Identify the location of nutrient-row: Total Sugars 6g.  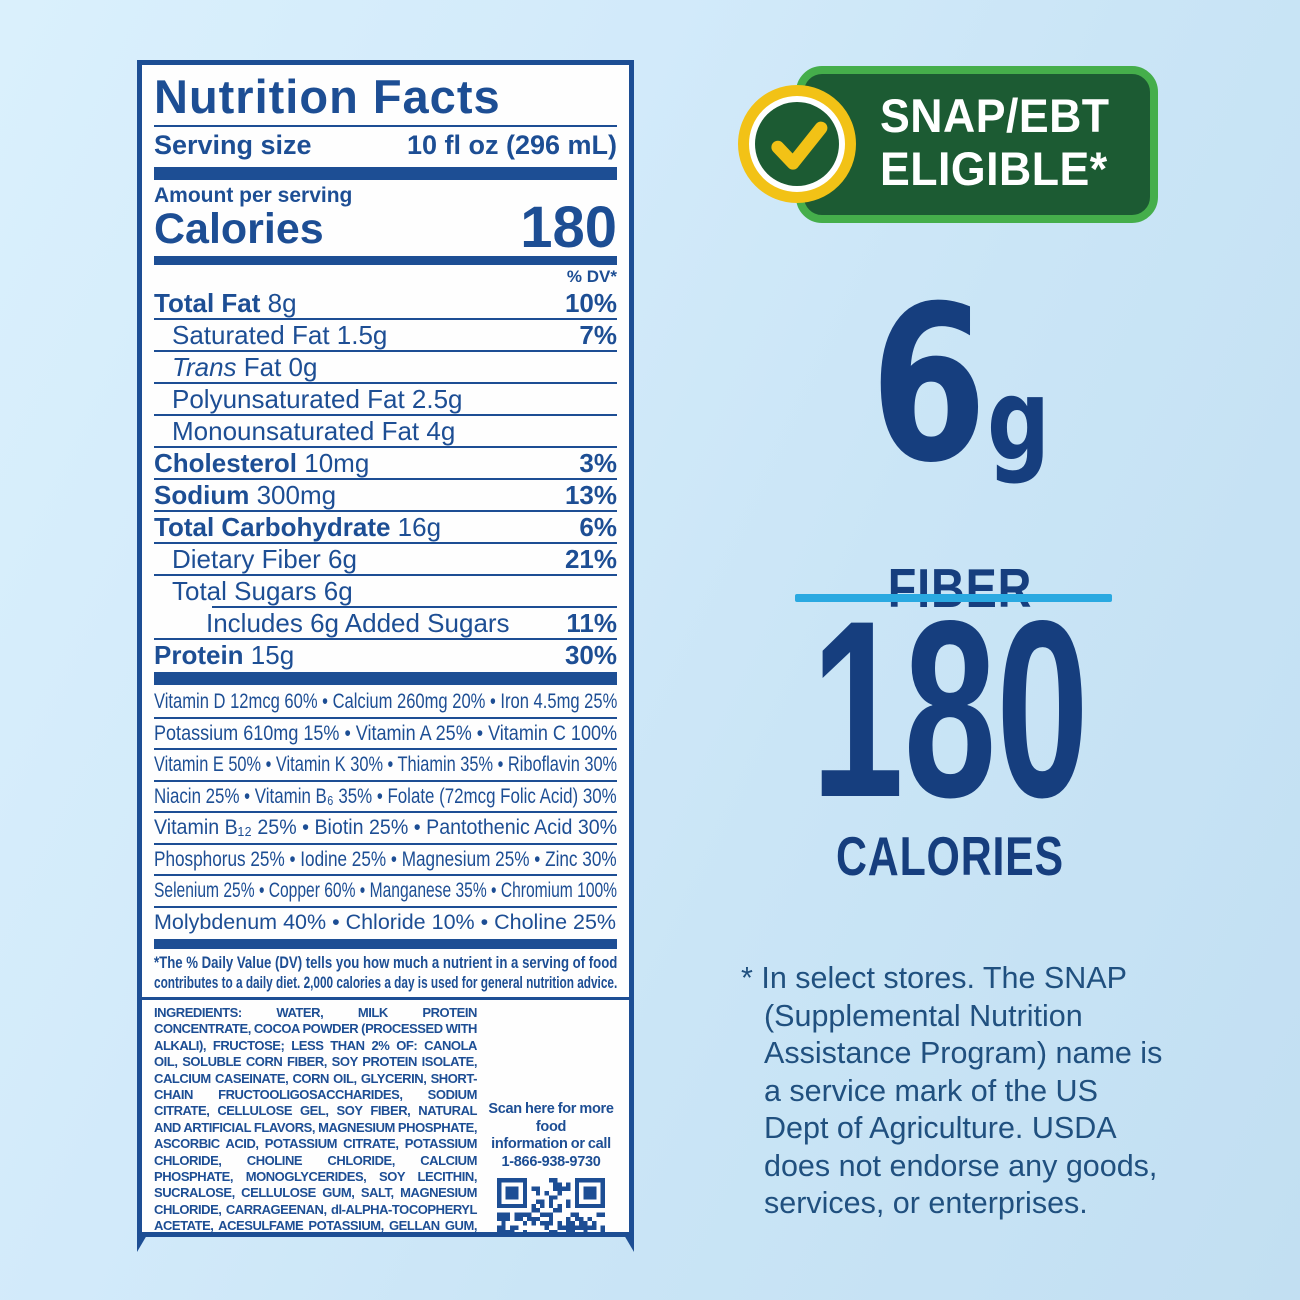
(385, 591).